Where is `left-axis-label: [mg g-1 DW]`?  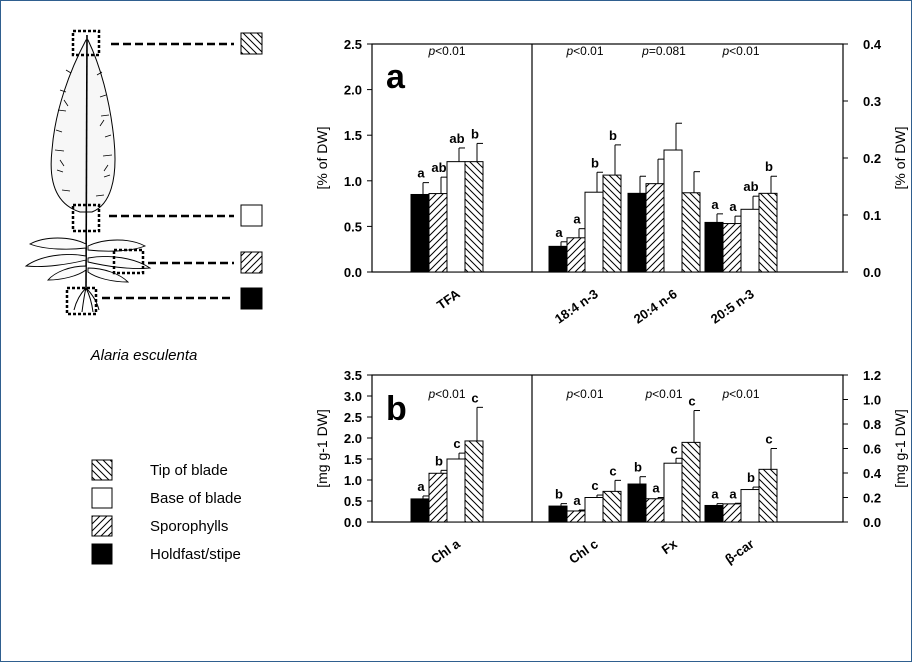
left-axis-label: [mg g-1 DW] is located at coordinates (322, 448).